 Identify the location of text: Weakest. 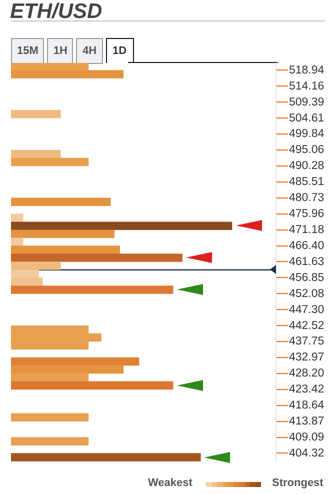
(170, 483).